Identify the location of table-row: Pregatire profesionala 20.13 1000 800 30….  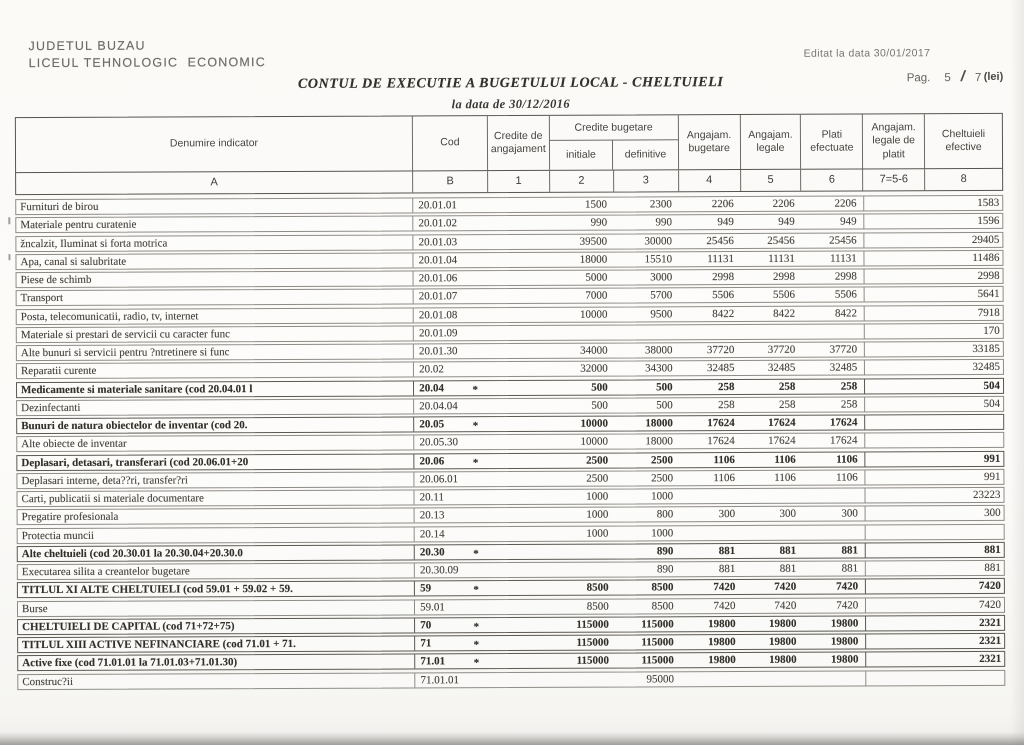
(510, 515).